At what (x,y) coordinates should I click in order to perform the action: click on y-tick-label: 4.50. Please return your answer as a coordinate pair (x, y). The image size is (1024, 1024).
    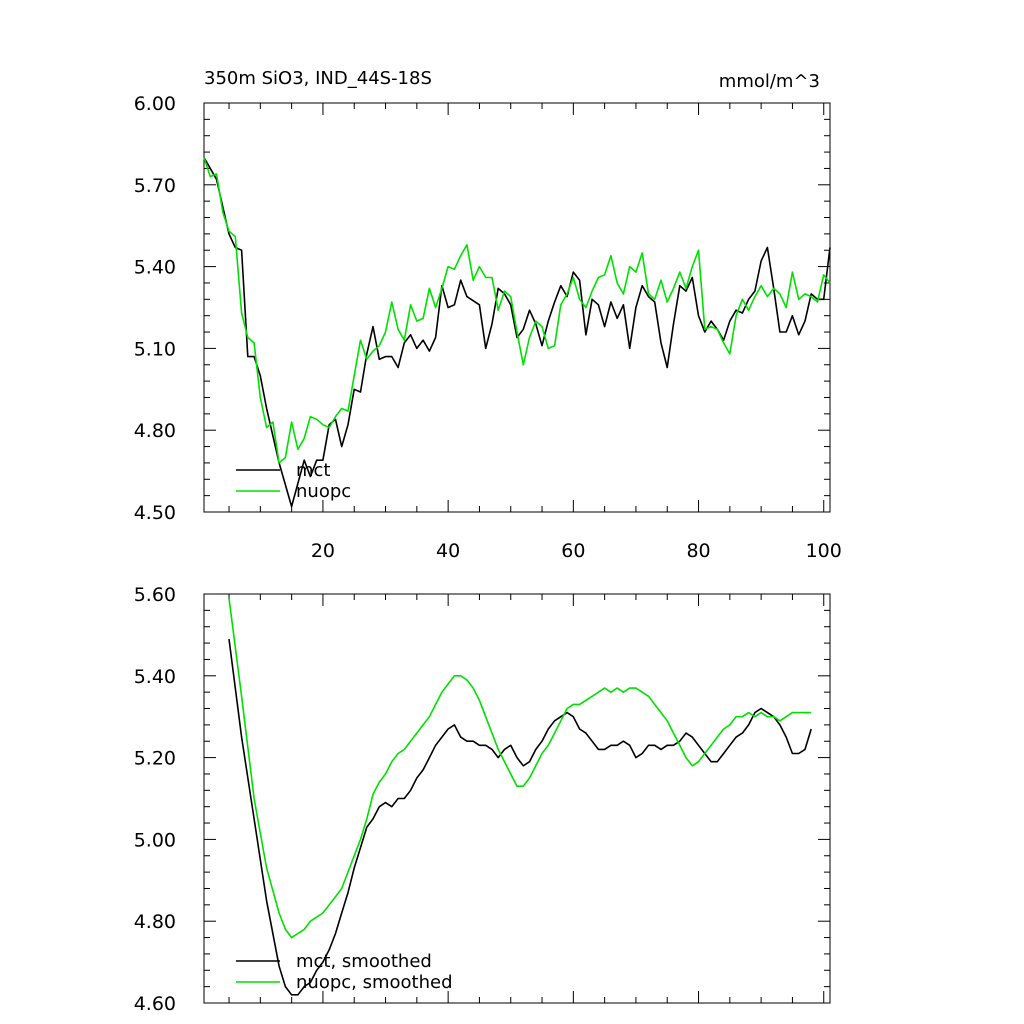
    Looking at the image, I should click on (155, 513).